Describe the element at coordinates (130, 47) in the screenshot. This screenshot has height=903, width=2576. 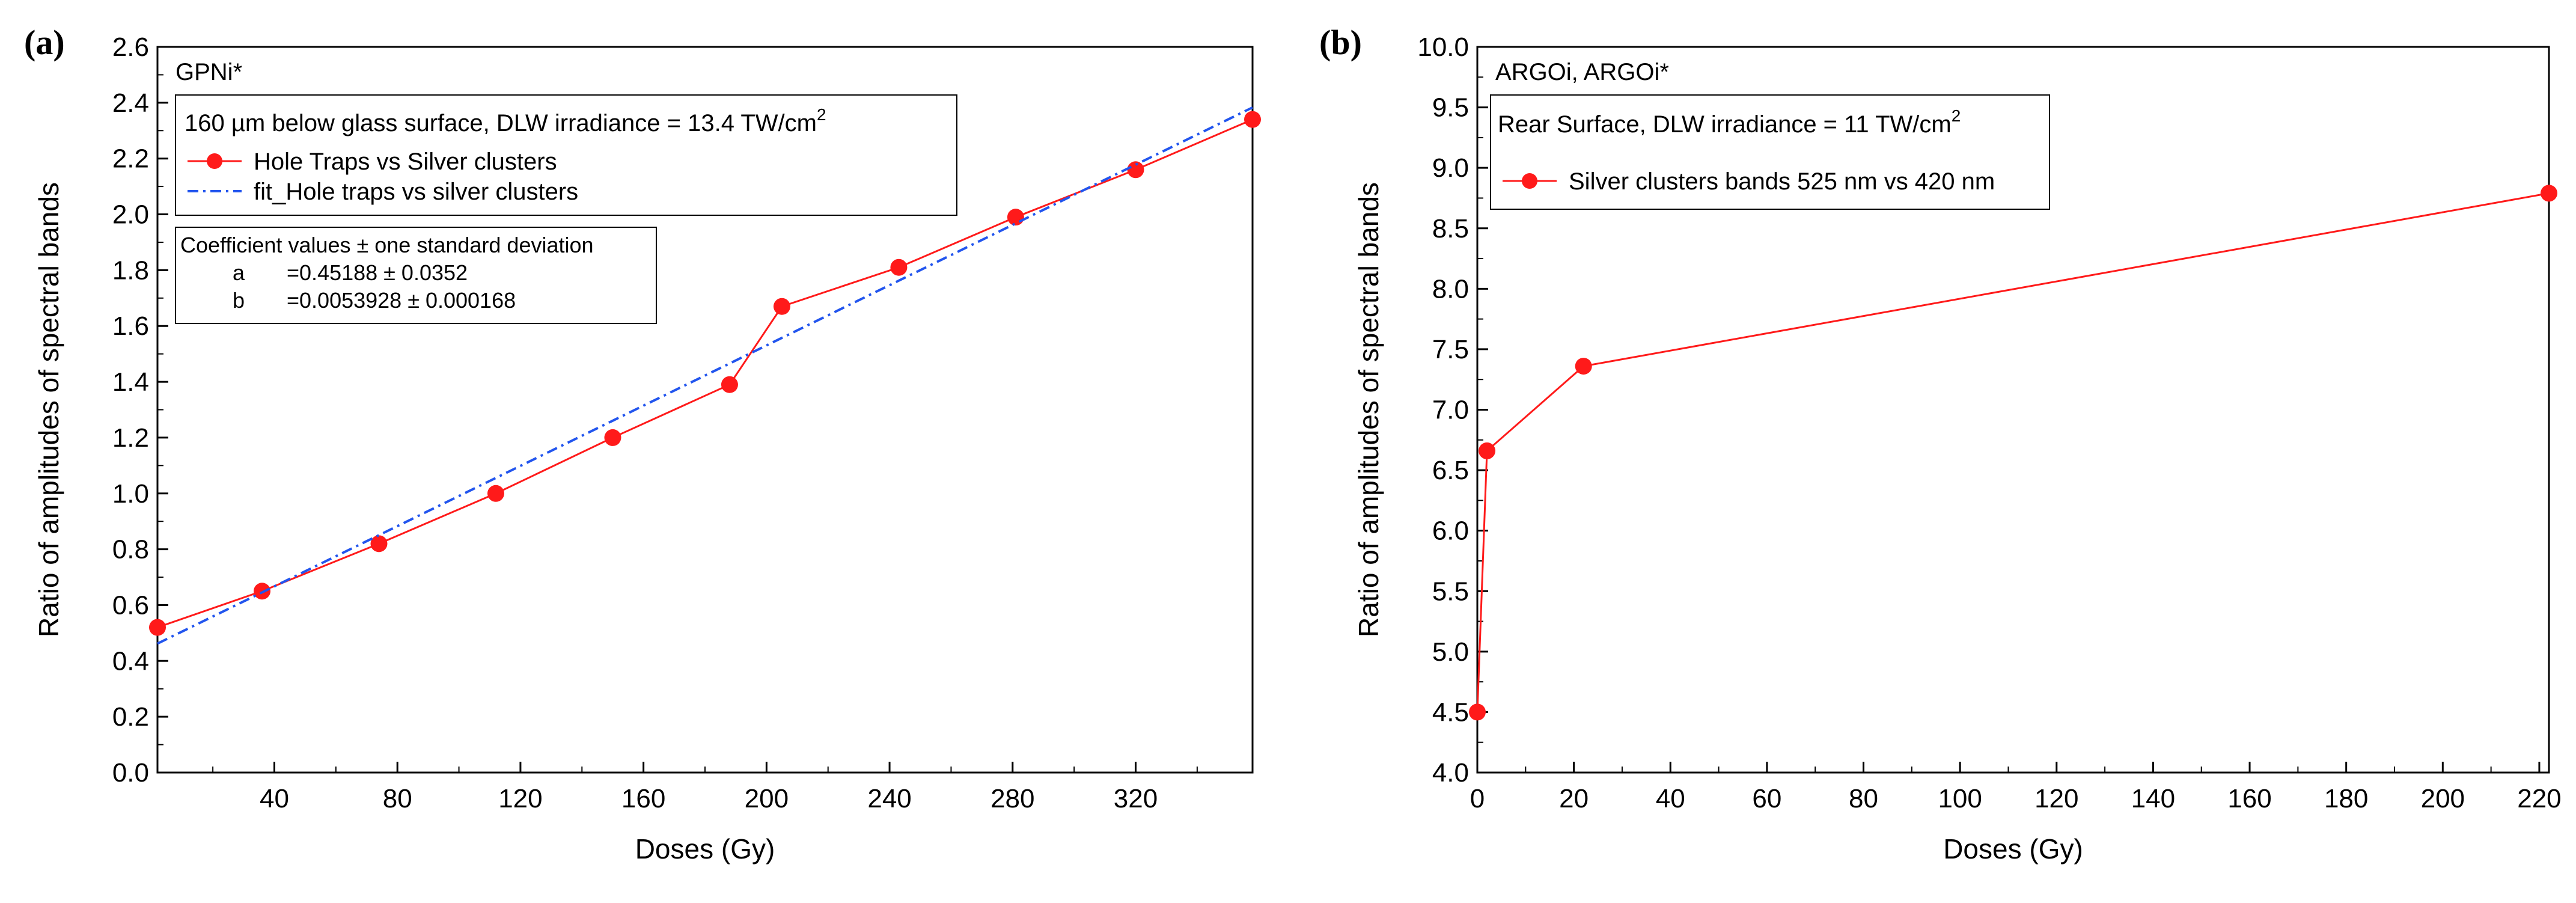
I see `y-tick-label-a-13: 2.6` at that location.